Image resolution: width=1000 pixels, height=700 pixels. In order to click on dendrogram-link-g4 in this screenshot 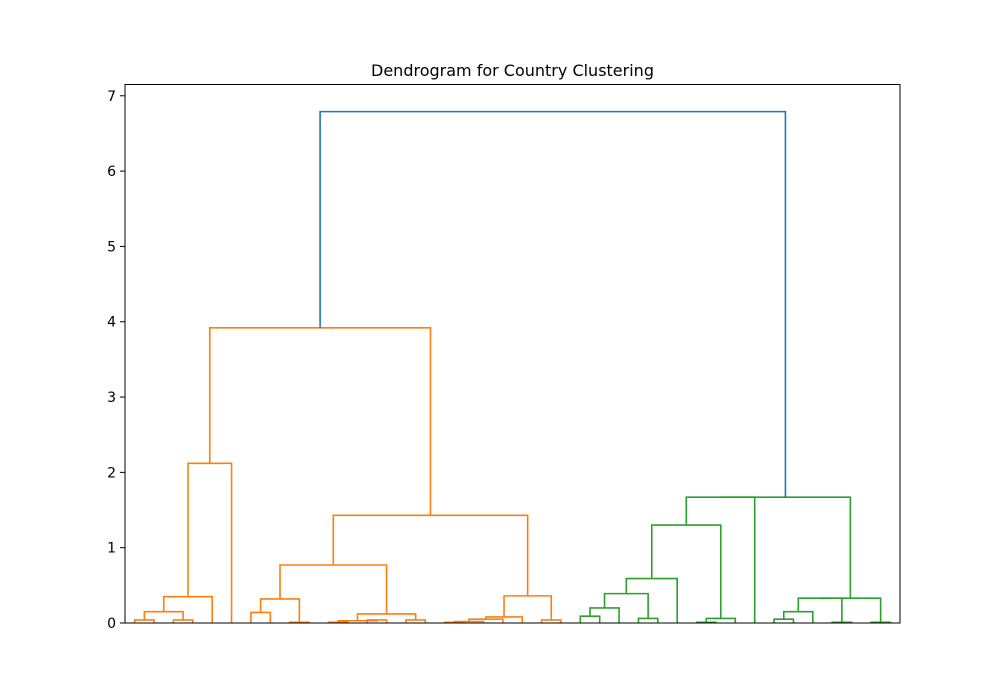, I will do `click(626, 605)`.